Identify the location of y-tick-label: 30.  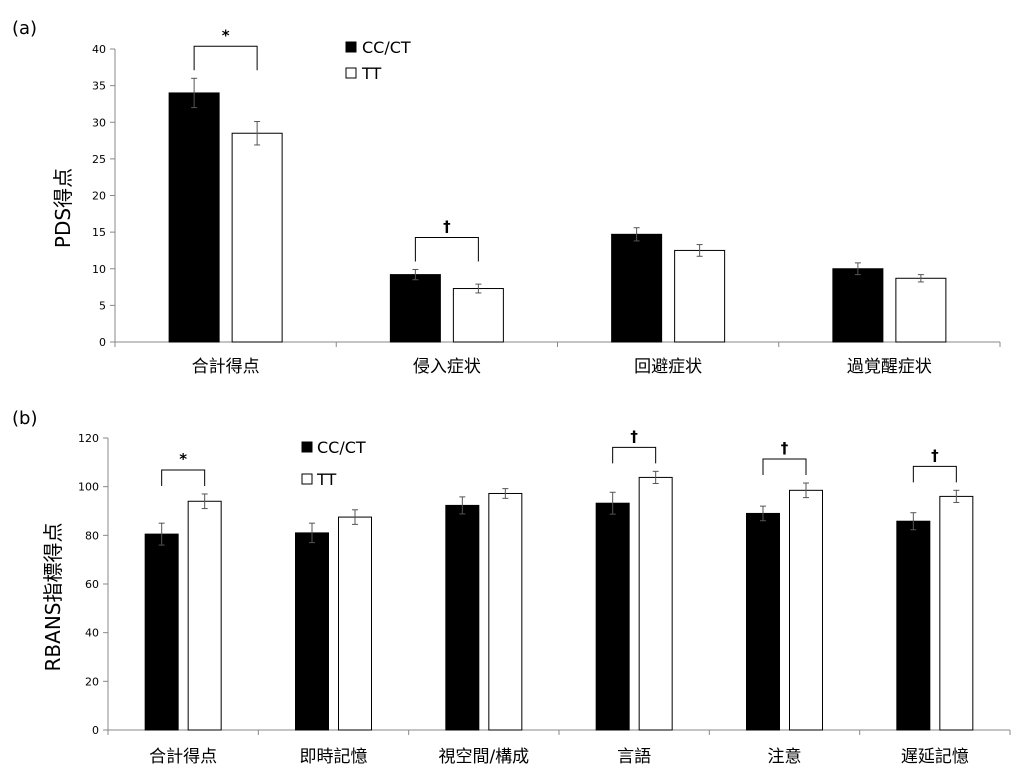
(99, 122).